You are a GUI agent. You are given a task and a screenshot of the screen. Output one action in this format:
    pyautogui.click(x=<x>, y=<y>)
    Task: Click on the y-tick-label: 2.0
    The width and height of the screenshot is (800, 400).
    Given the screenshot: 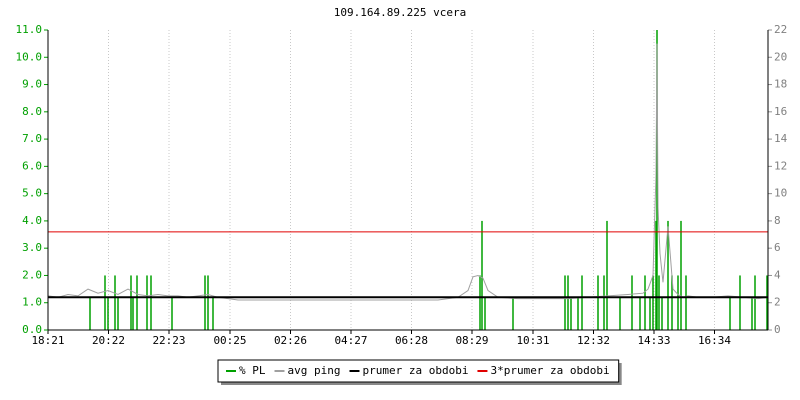 What is the action you would take?
    pyautogui.click(x=32, y=274)
    